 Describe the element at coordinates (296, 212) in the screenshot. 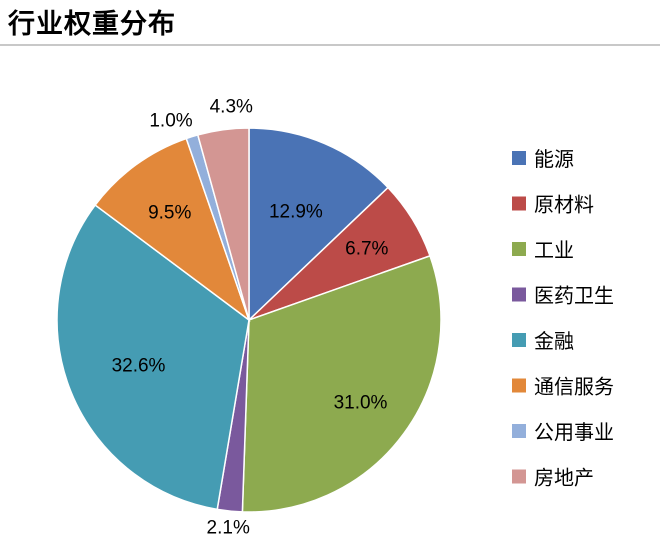

I see `slice-1-label: 12.9%` at that location.